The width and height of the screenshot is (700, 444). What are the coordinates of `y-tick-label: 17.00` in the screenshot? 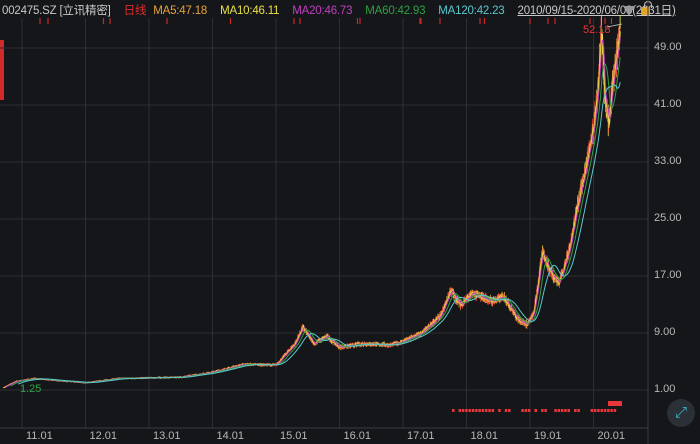 It's located at (668, 275).